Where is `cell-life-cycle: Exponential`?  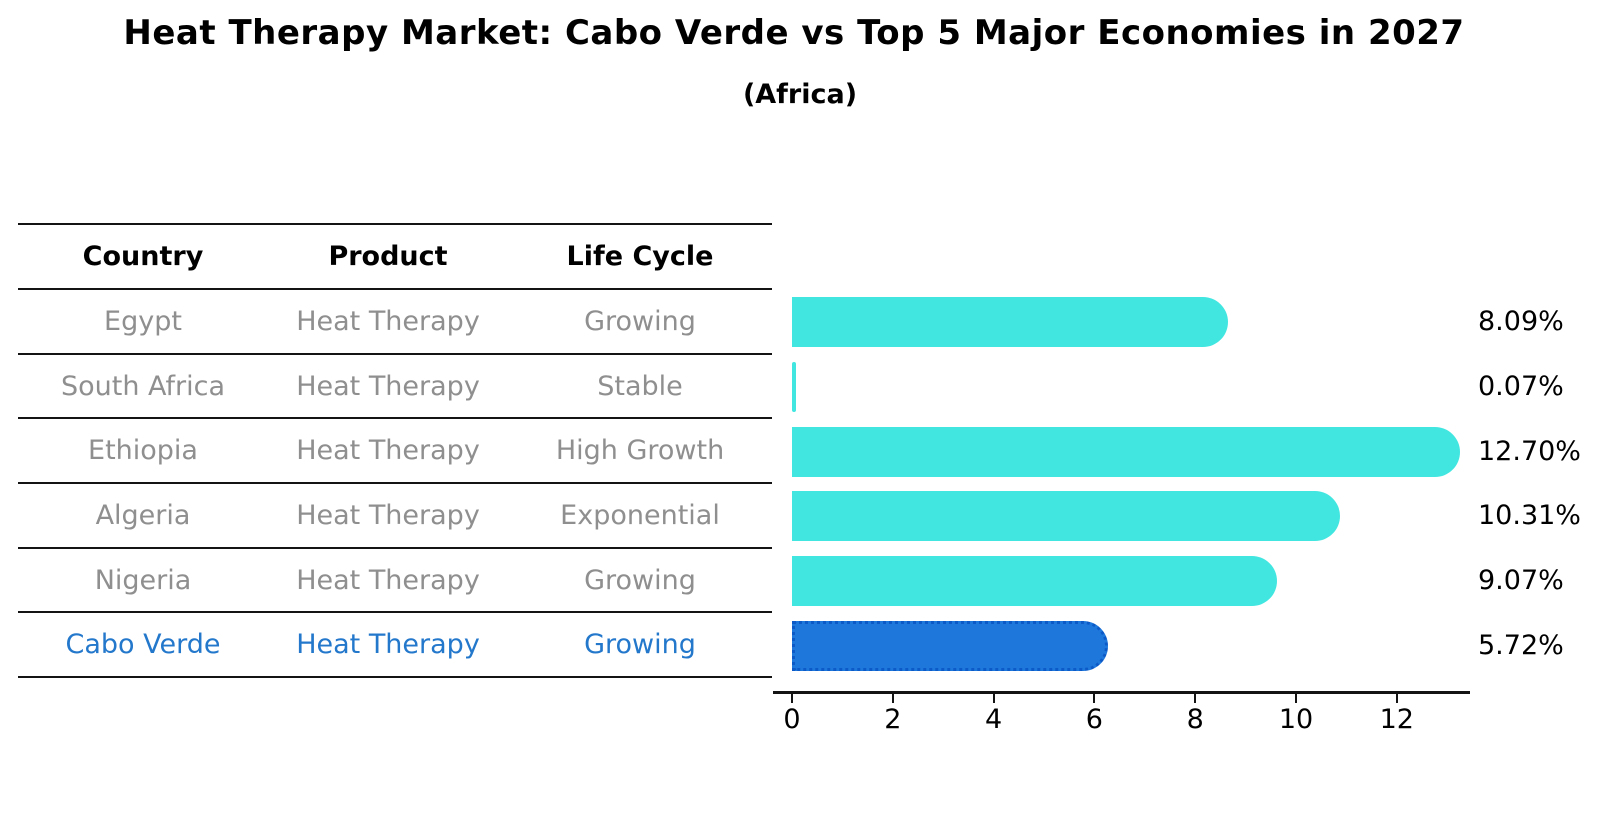
cell-life-cycle: Exponential is located at coordinates (640, 515).